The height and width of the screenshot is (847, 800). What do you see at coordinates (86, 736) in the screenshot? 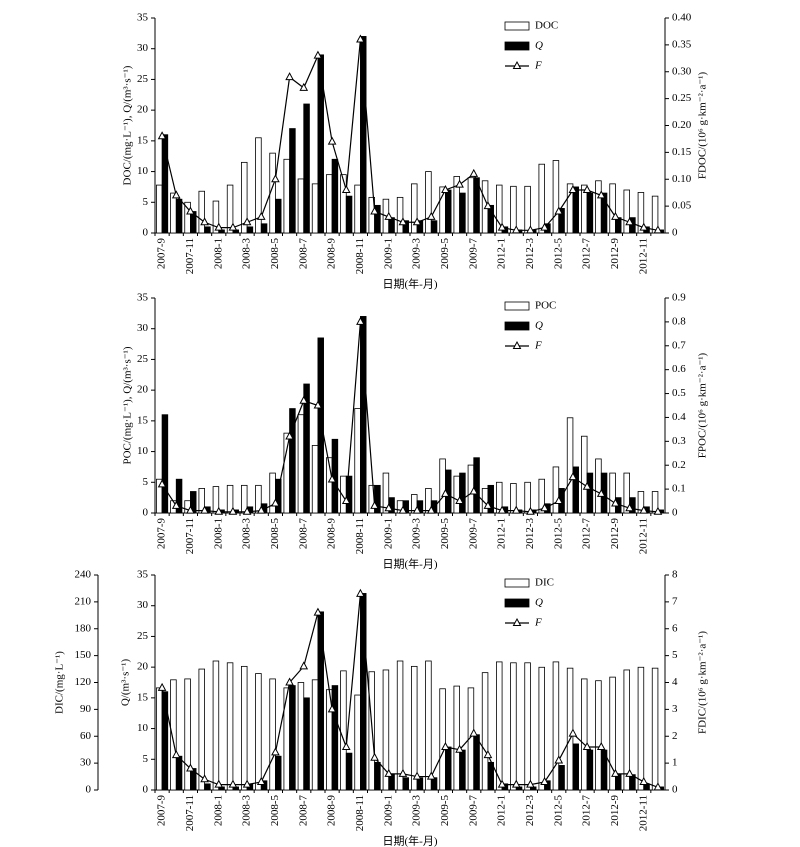
I see `y3-tick-label: 60` at bounding box center [86, 736].